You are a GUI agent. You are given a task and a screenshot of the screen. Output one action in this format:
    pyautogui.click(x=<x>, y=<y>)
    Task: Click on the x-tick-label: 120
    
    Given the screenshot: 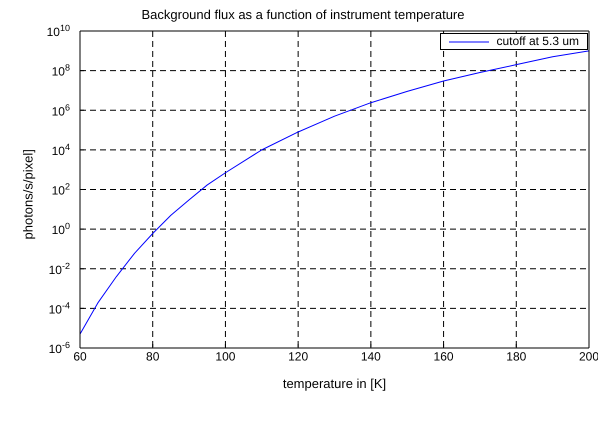 What is the action you would take?
    pyautogui.click(x=298, y=357)
    